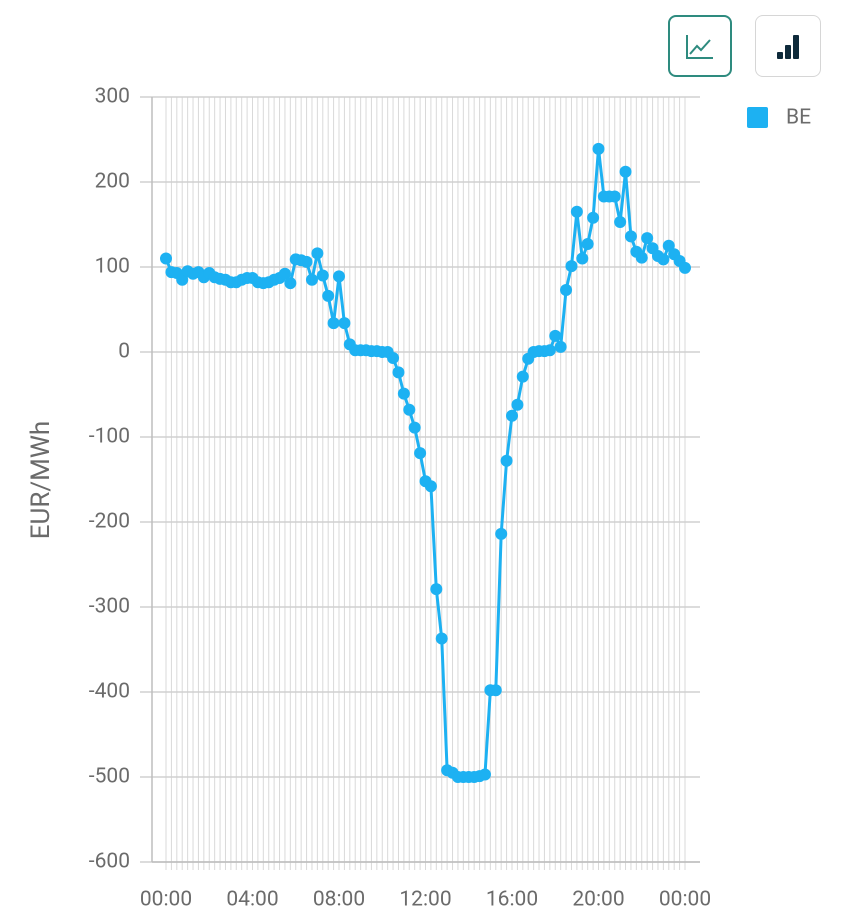  What do you see at coordinates (109, 607) in the screenshot?
I see `y-tick-label: -300` at bounding box center [109, 607].